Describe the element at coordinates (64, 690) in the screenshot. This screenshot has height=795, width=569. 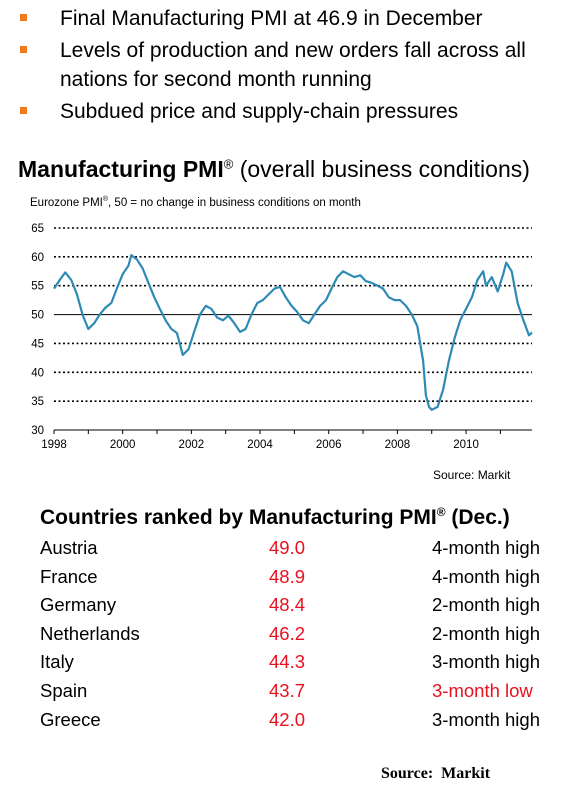
I see `country-name: Spain` at that location.